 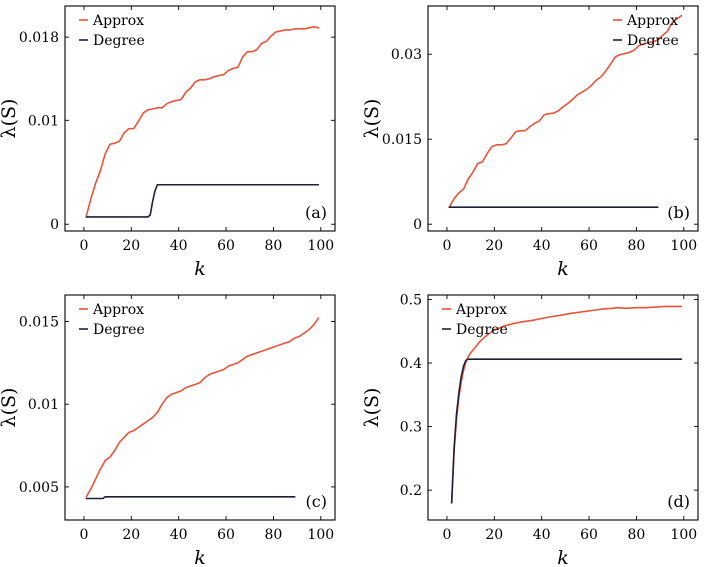 I want to click on y-tick-label: 0.2, so click(x=411, y=491).